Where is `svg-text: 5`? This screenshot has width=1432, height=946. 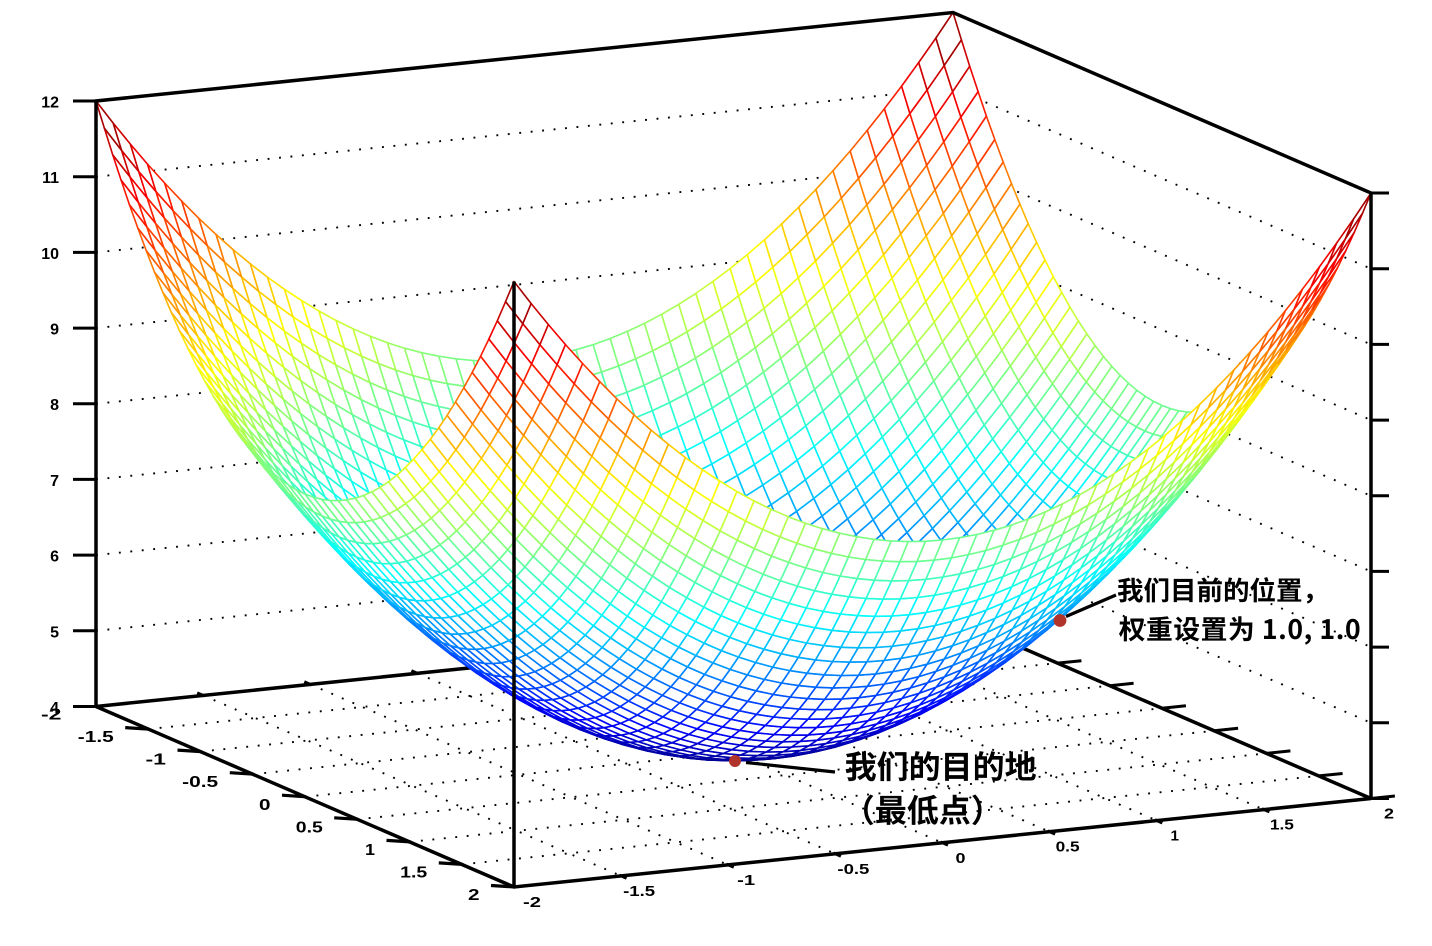
svg-text: 5 is located at coordinates (54, 632).